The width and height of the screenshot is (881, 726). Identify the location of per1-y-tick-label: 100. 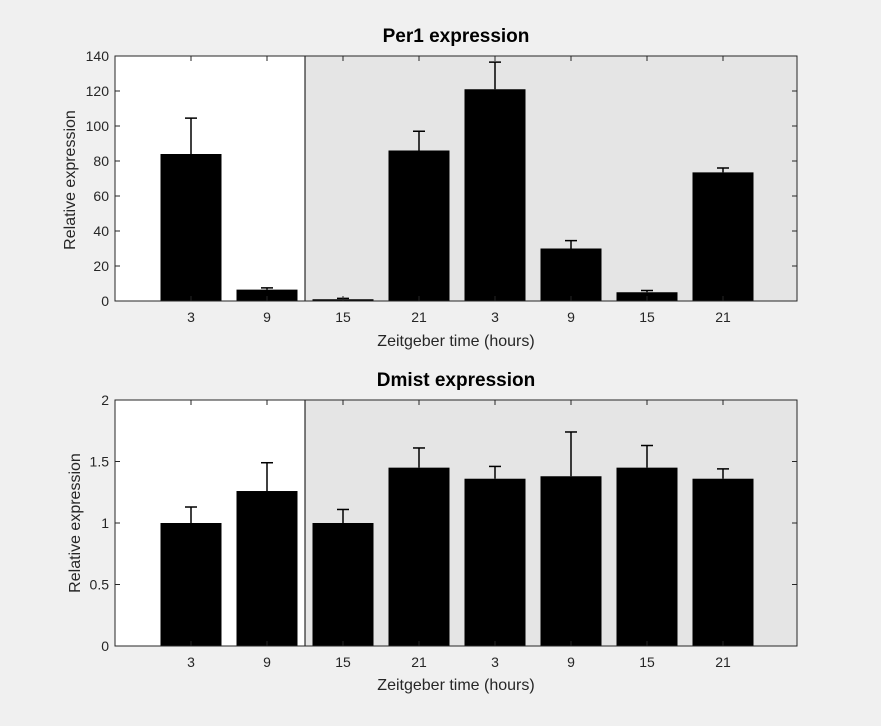
(98, 126).